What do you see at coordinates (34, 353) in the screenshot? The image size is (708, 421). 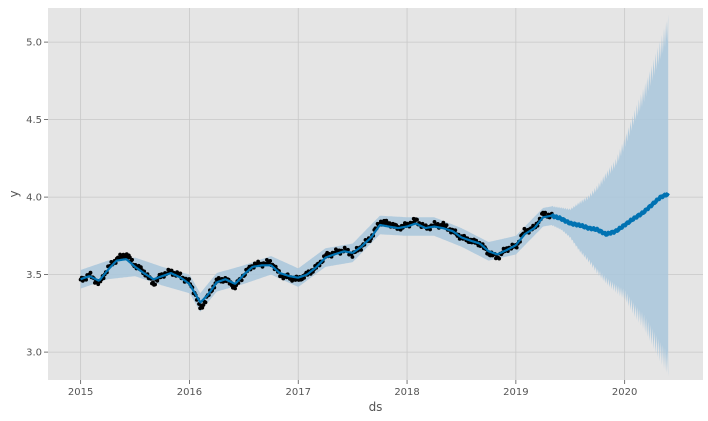 I see `y-tick-label: 3.0` at bounding box center [34, 353].